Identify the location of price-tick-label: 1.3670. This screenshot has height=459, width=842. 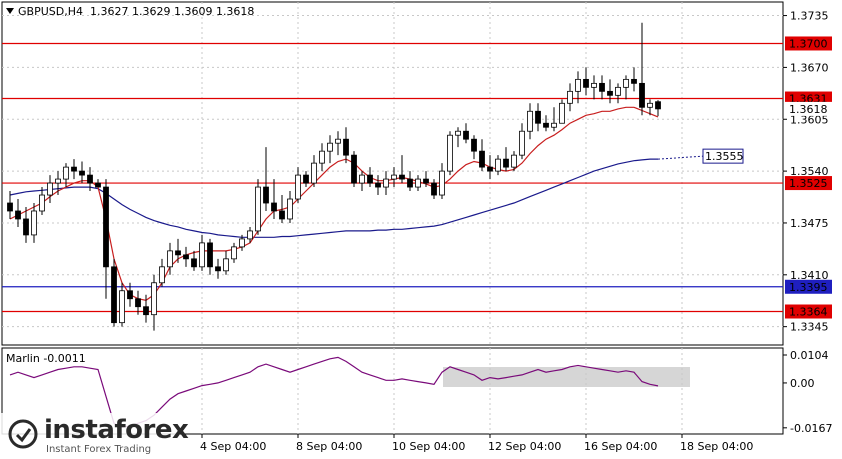
(809, 67).